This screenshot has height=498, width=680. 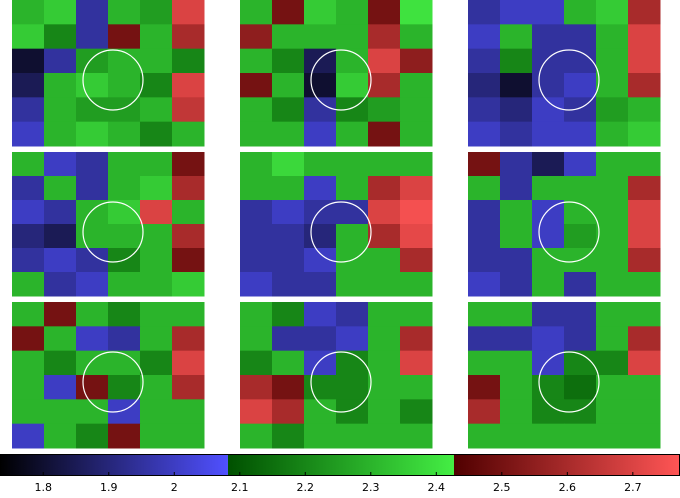 What do you see at coordinates (109, 487) in the screenshot?
I see `tick-label: 1.9` at bounding box center [109, 487].